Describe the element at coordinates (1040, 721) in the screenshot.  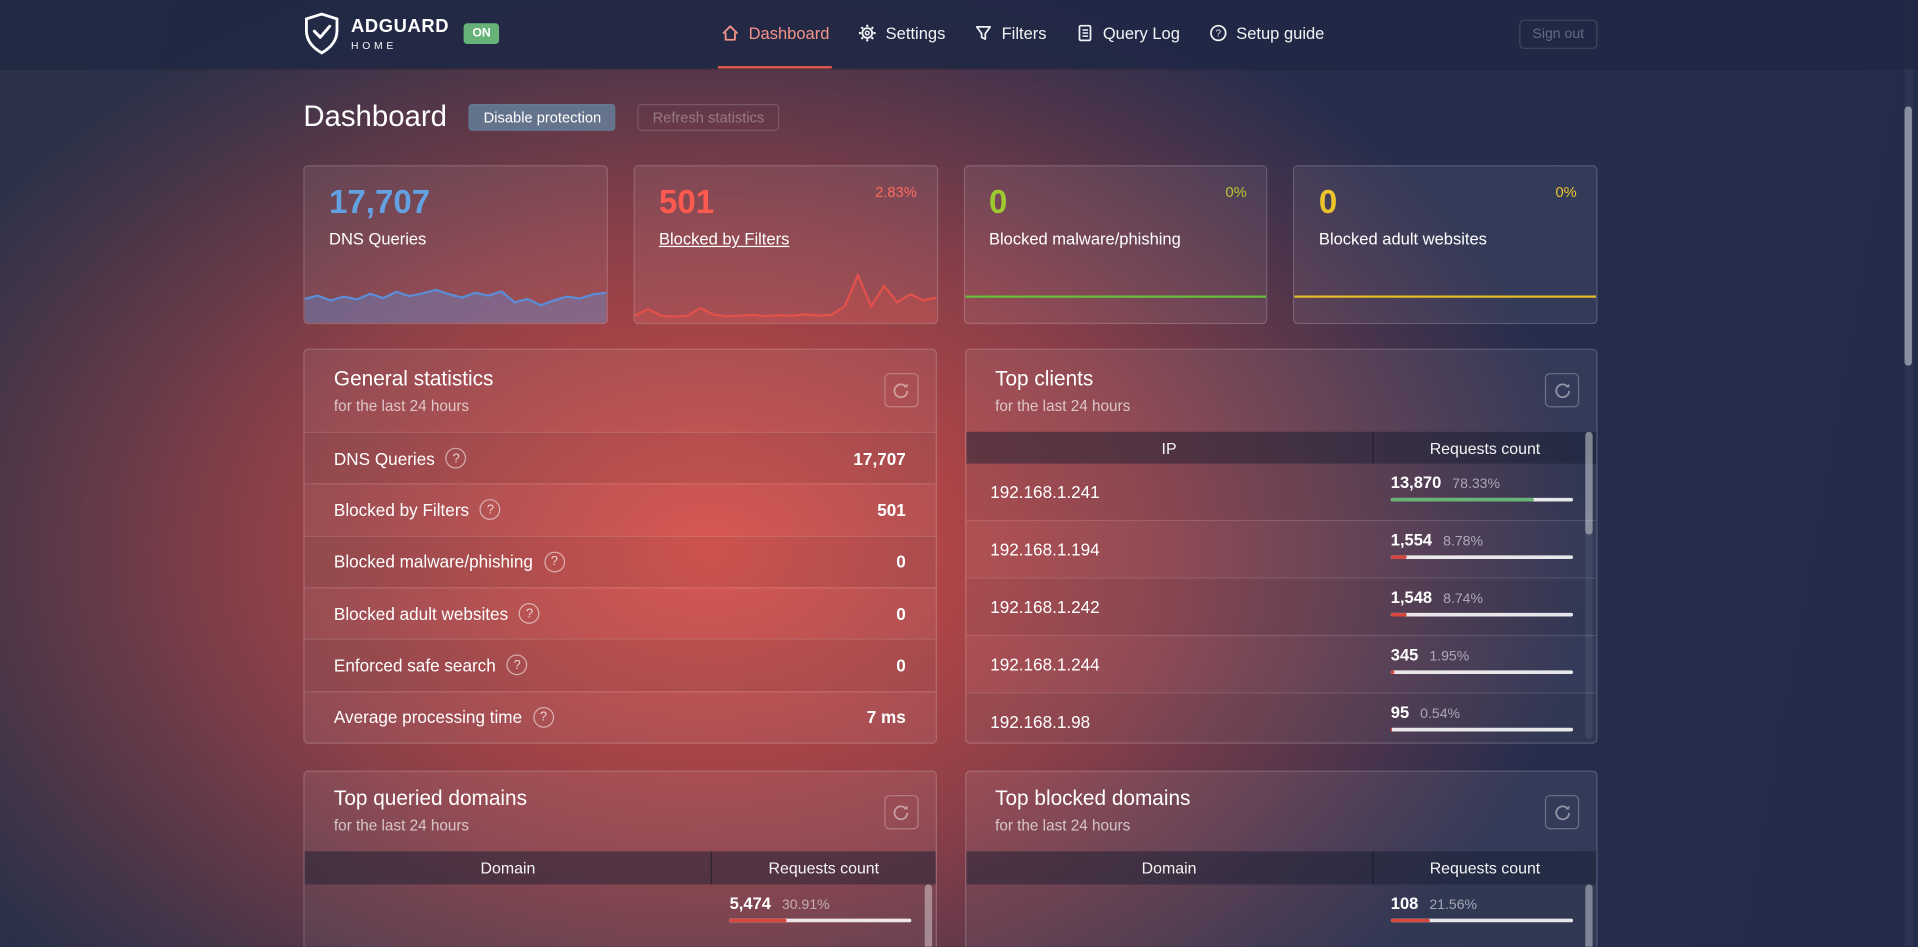
I see `client-ip: 192.168.1.98` at that location.